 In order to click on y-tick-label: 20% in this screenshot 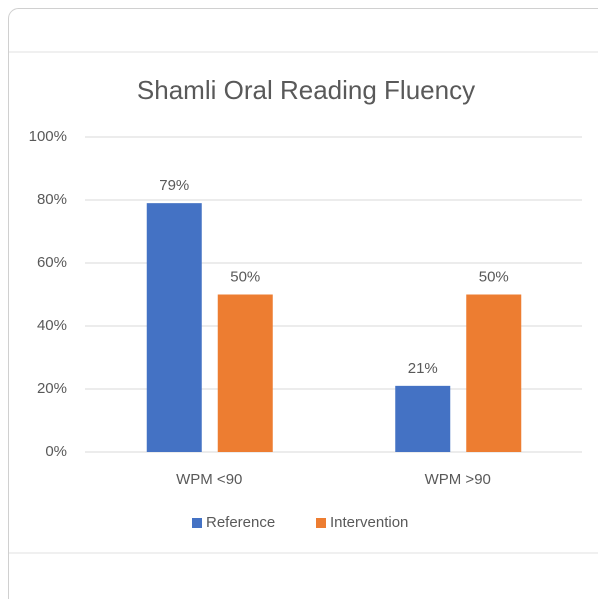, I will do `click(52, 388)`.